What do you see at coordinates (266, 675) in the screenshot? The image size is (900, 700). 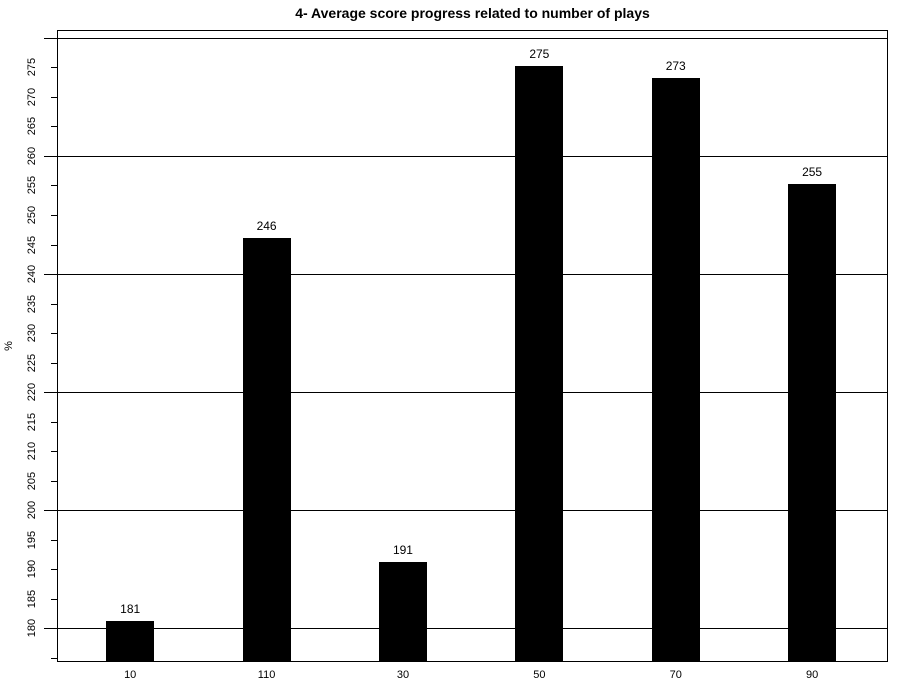 I see `x-tick-label-110: 110` at bounding box center [266, 675].